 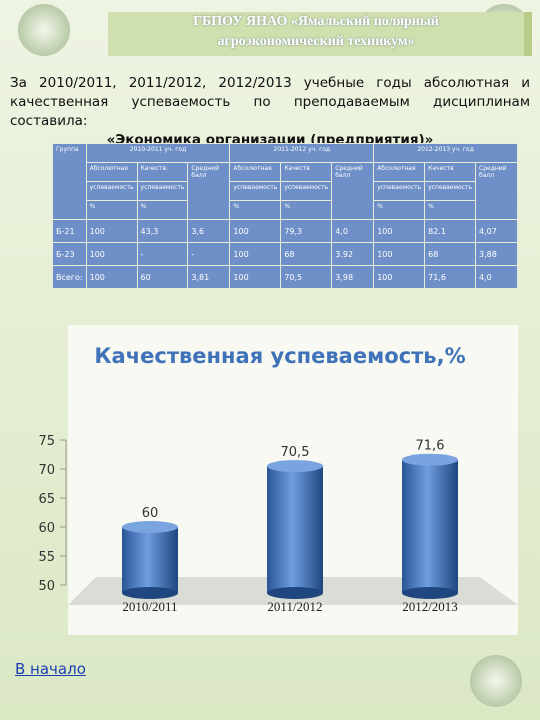 What do you see at coordinates (162, 231) in the screenshot?
I see `cell: 43,3` at bounding box center [162, 231].